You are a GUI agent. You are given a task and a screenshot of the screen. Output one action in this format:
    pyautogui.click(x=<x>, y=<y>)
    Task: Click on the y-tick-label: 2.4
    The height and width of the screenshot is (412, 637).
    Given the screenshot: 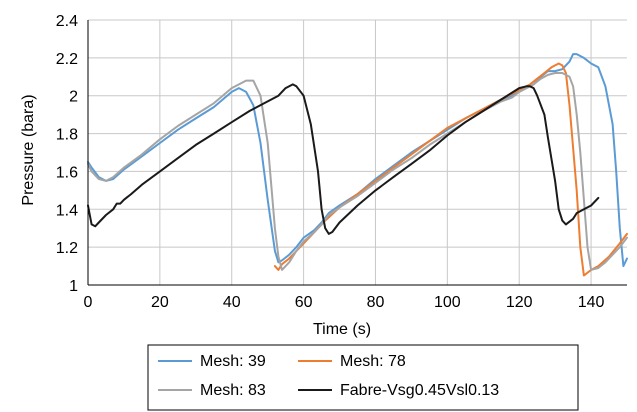 What is the action you would take?
    pyautogui.click(x=67, y=21)
    